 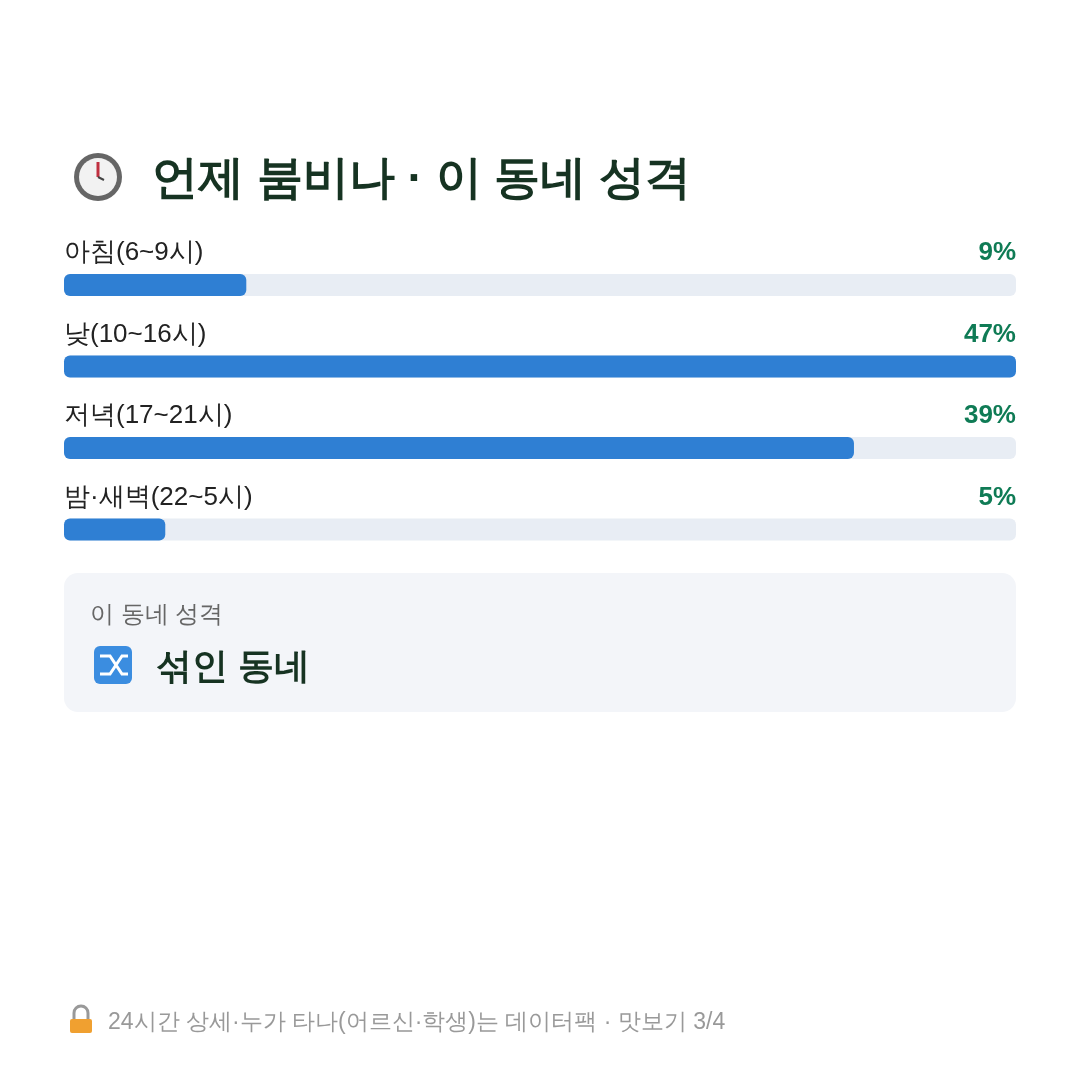 What do you see at coordinates (158, 495) in the screenshot?
I see `y-tick-label: 밤·새벽(22~5시)` at bounding box center [158, 495].